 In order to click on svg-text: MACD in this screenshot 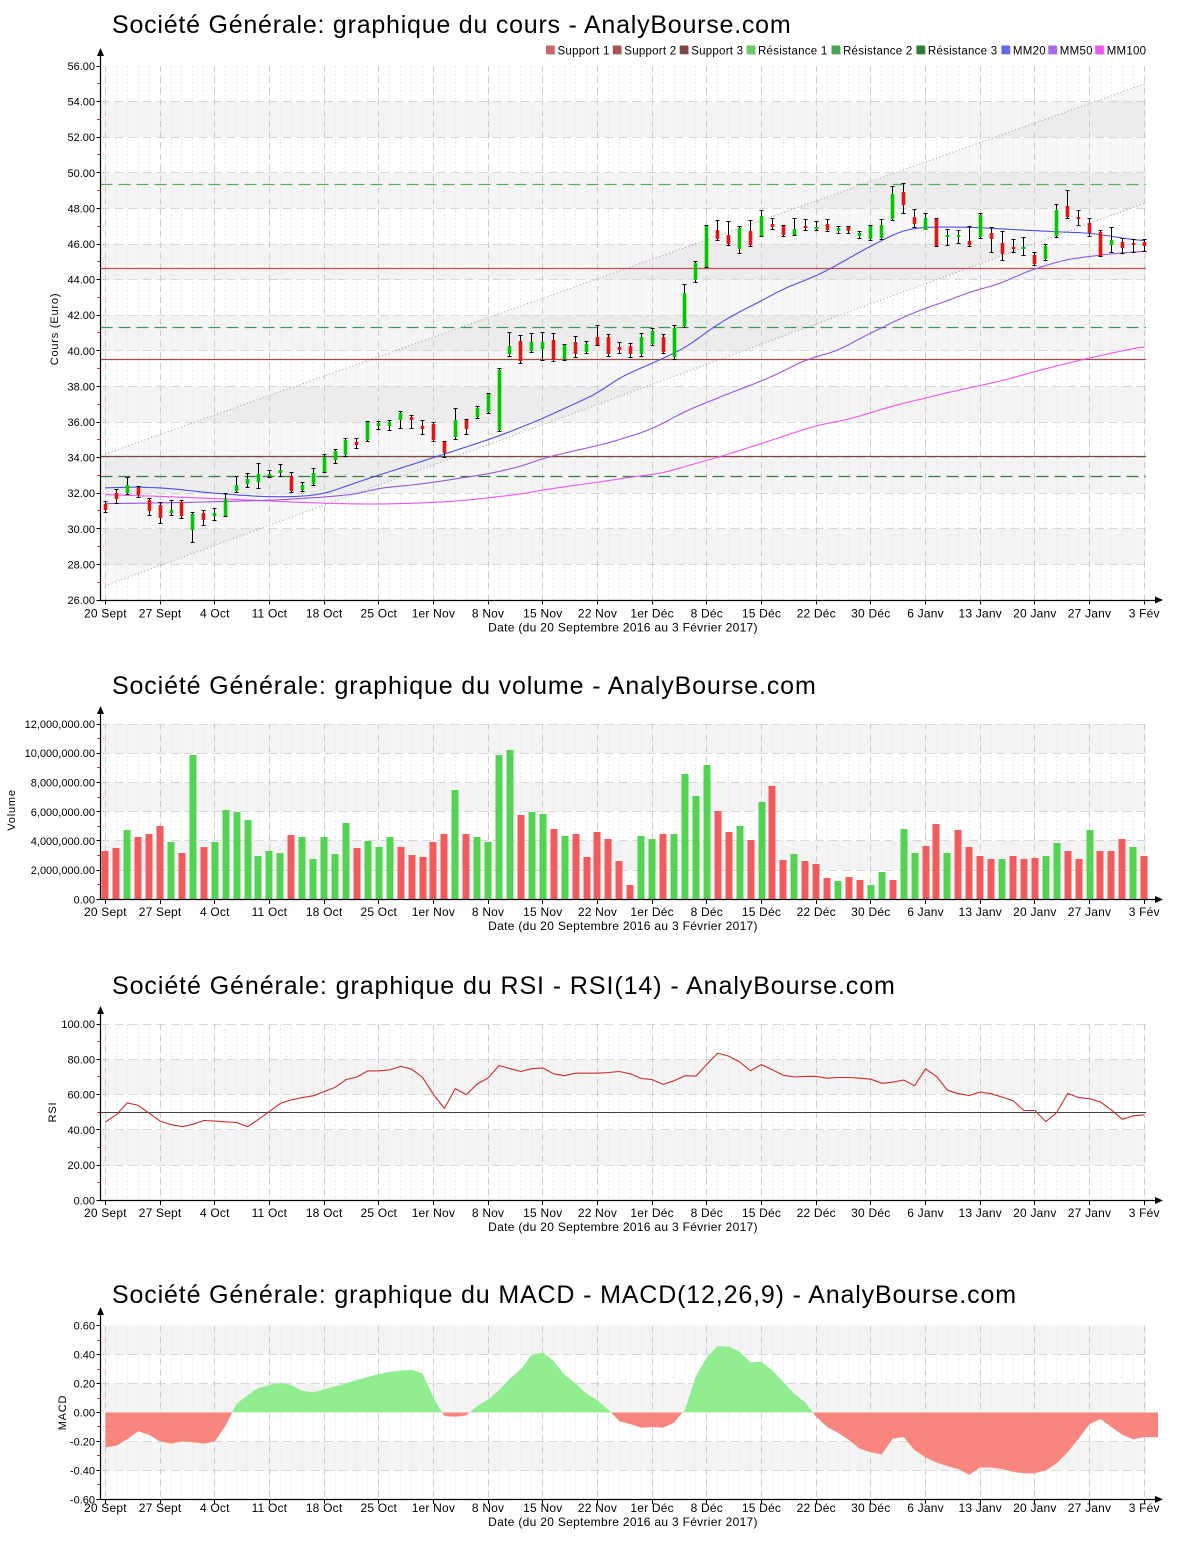, I will do `click(63, 1413)`.